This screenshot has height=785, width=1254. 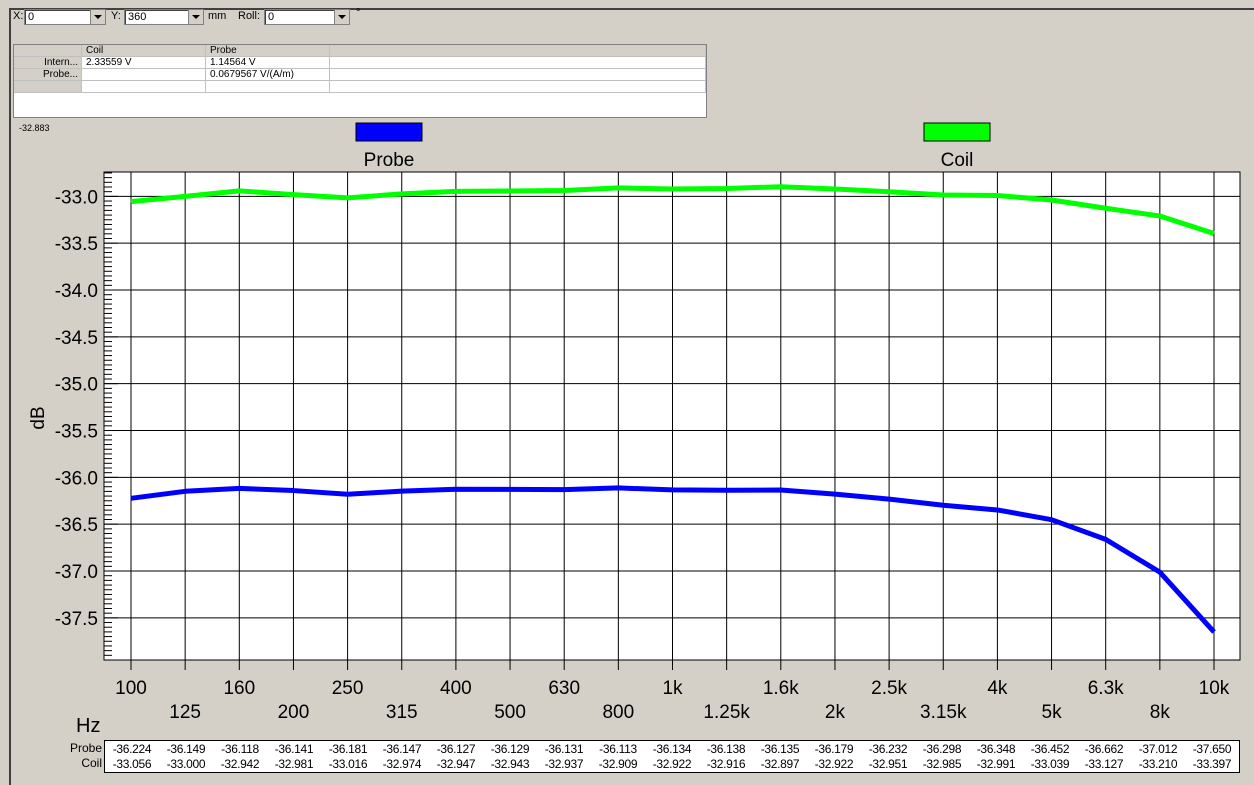 I want to click on x-tick-label: 1.25k, so click(x=726, y=712).